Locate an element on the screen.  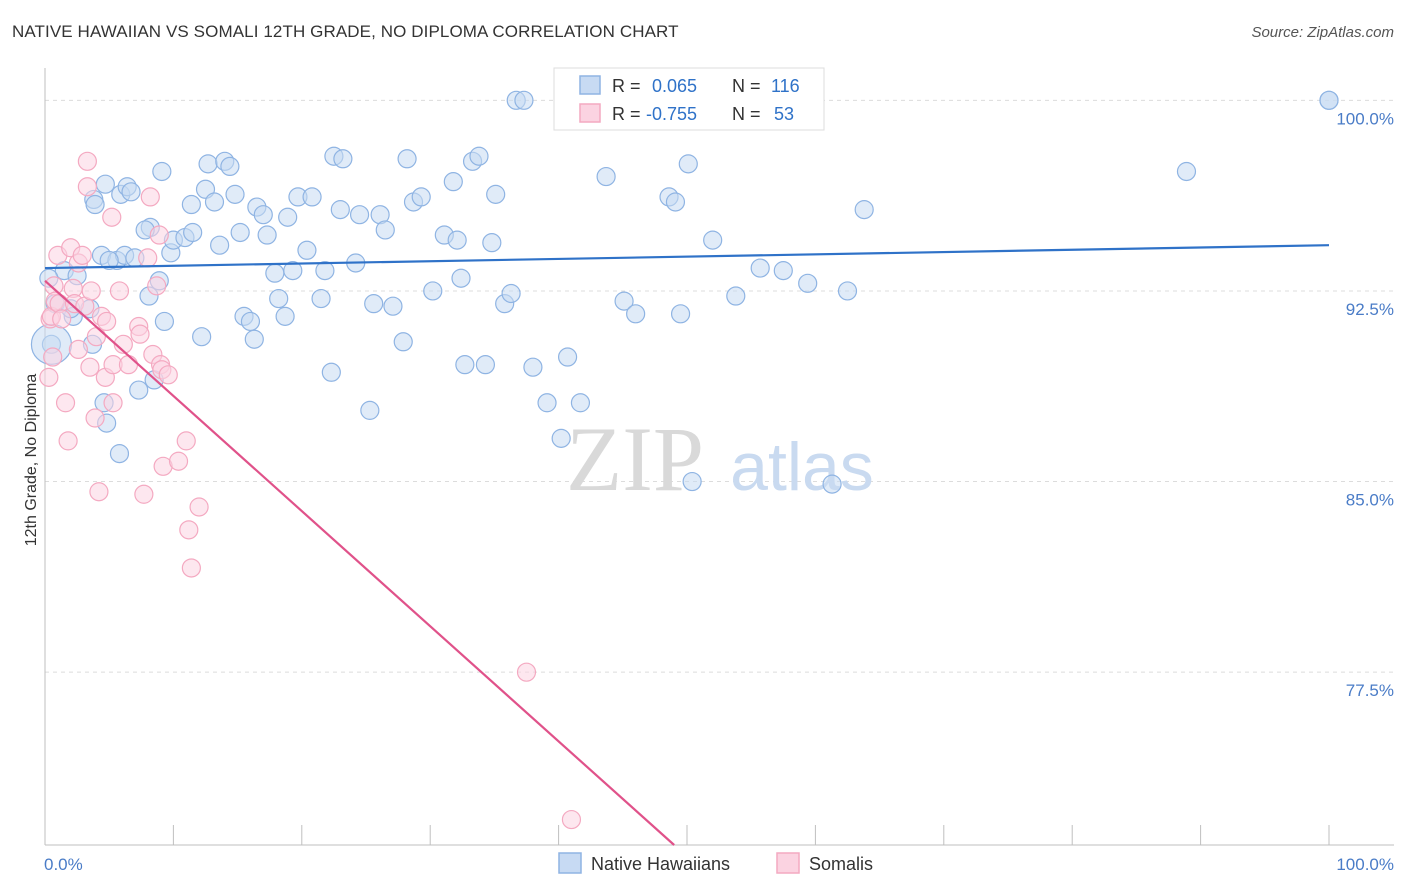
legend-bottom-label-native-hawaiians: Native Hawaiians is located at coordinates (660, 864).